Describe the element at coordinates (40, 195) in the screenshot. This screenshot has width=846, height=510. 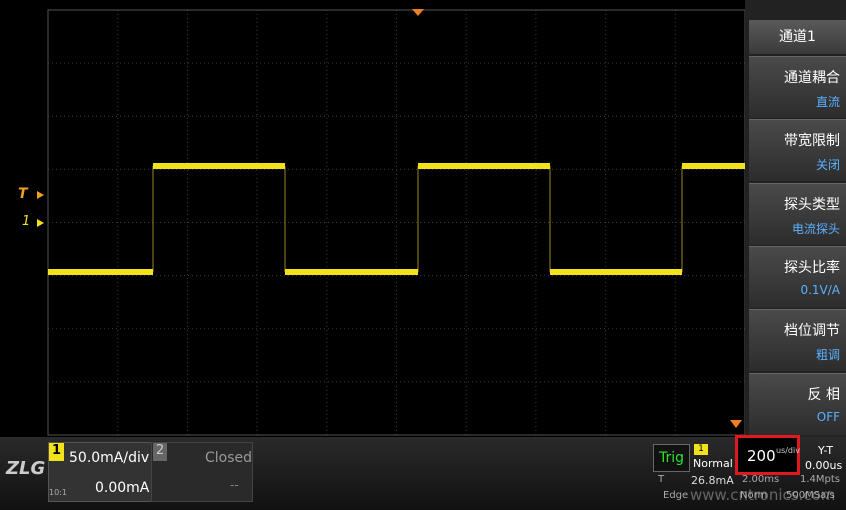
I see `trigger-level-arrow` at that location.